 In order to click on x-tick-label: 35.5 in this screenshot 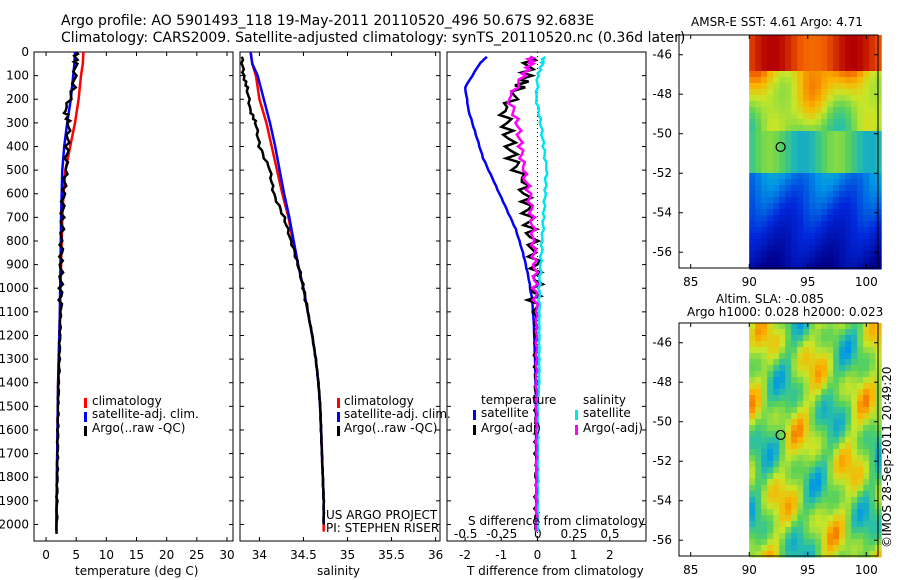, I will do `click(391, 555)`.